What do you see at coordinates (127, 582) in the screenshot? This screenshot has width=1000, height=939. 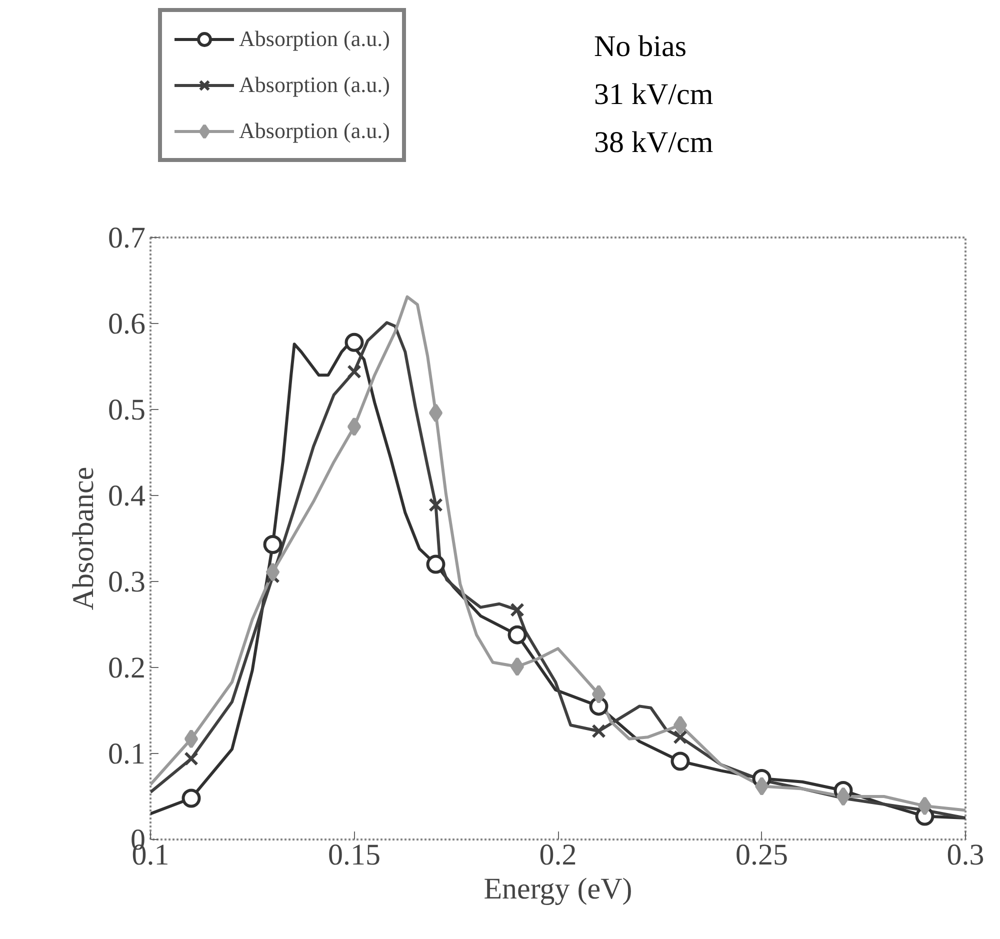 I see `y-tick-label: 0.3` at bounding box center [127, 582].